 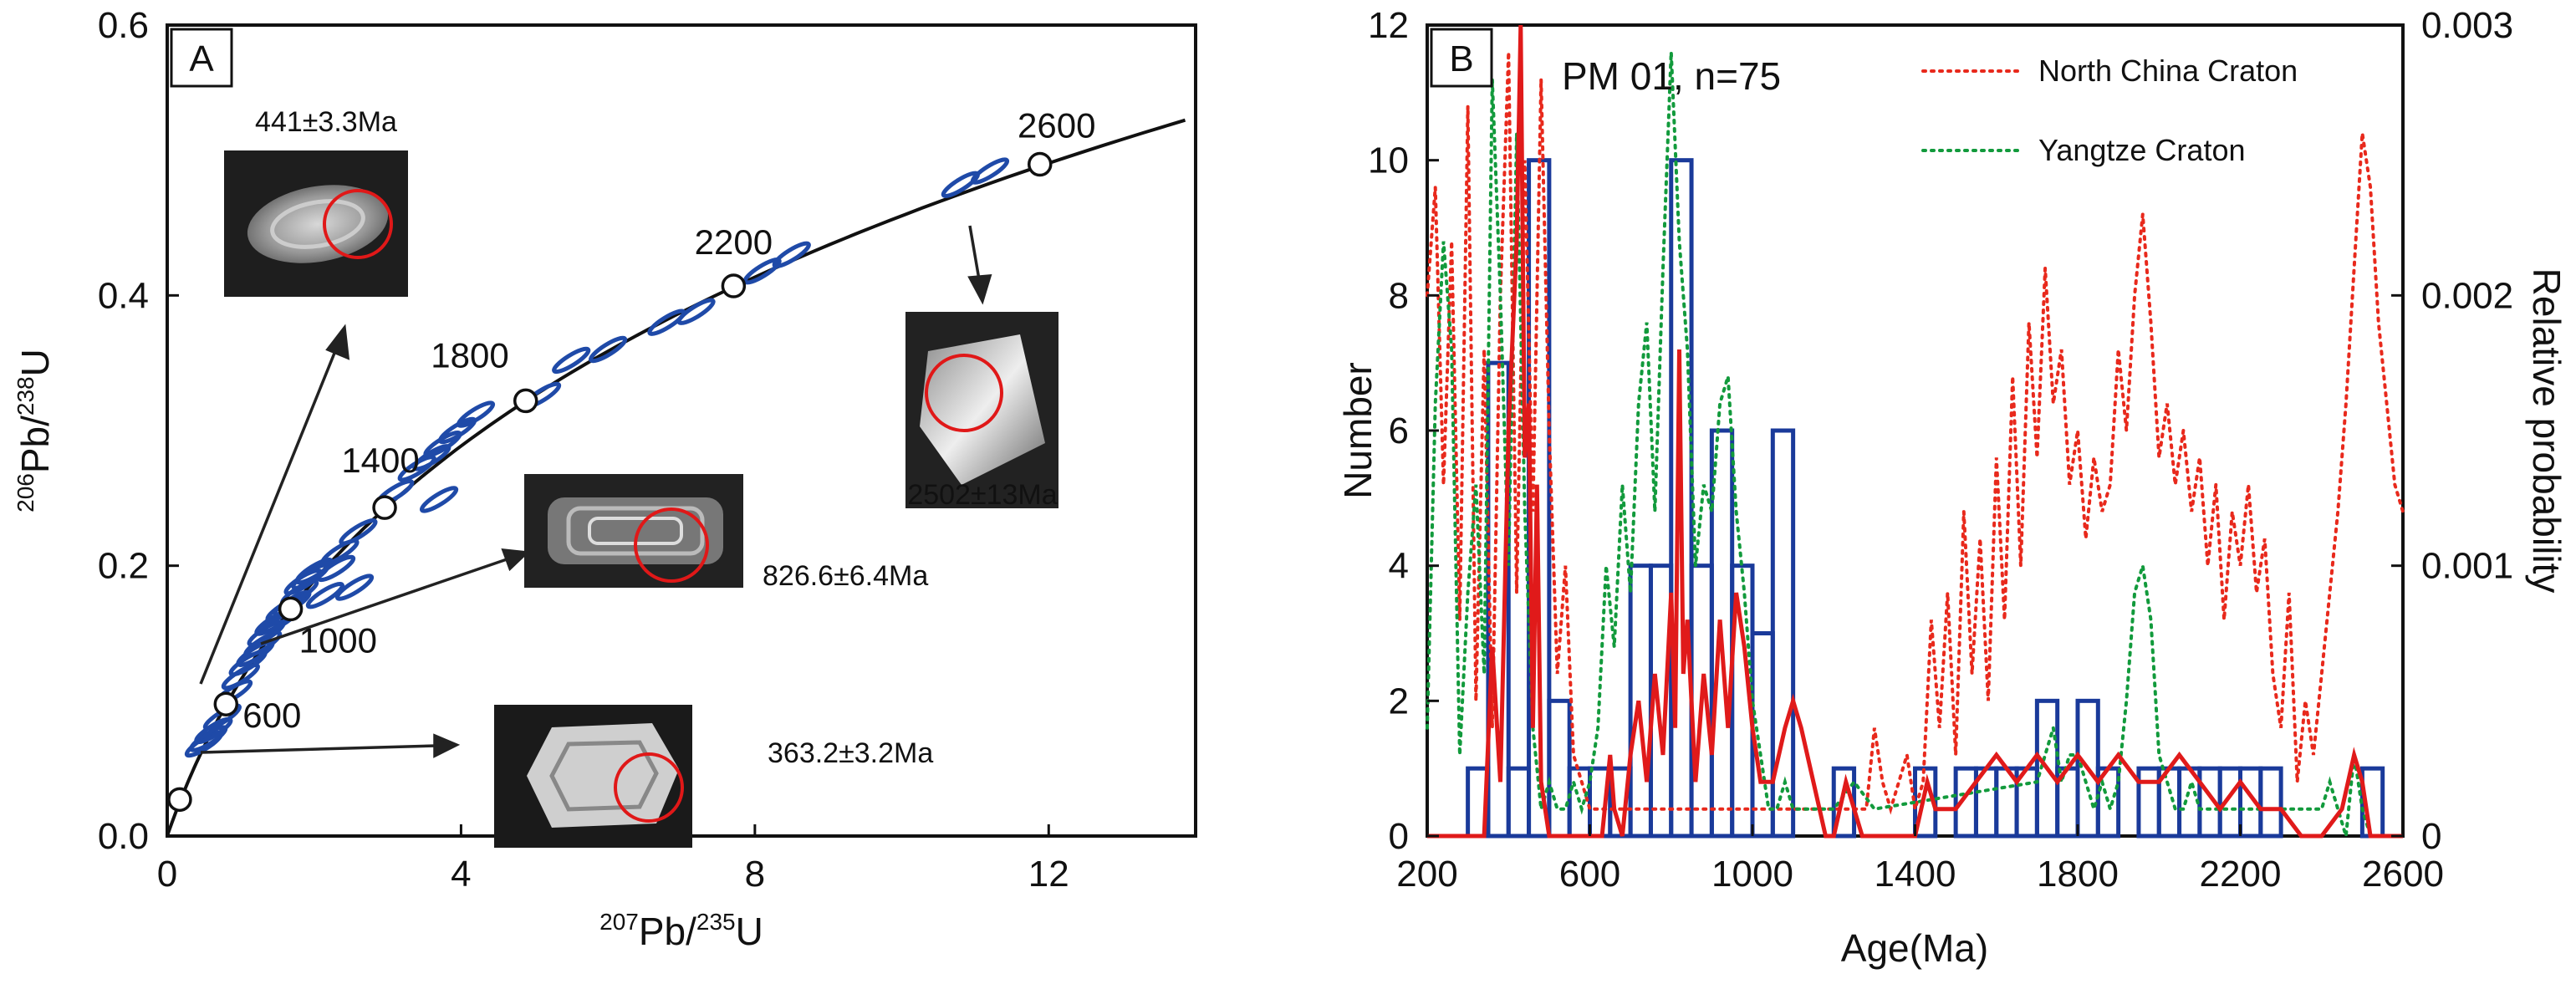 I want to click on y-tick-label: 0.2, so click(x=124, y=566).